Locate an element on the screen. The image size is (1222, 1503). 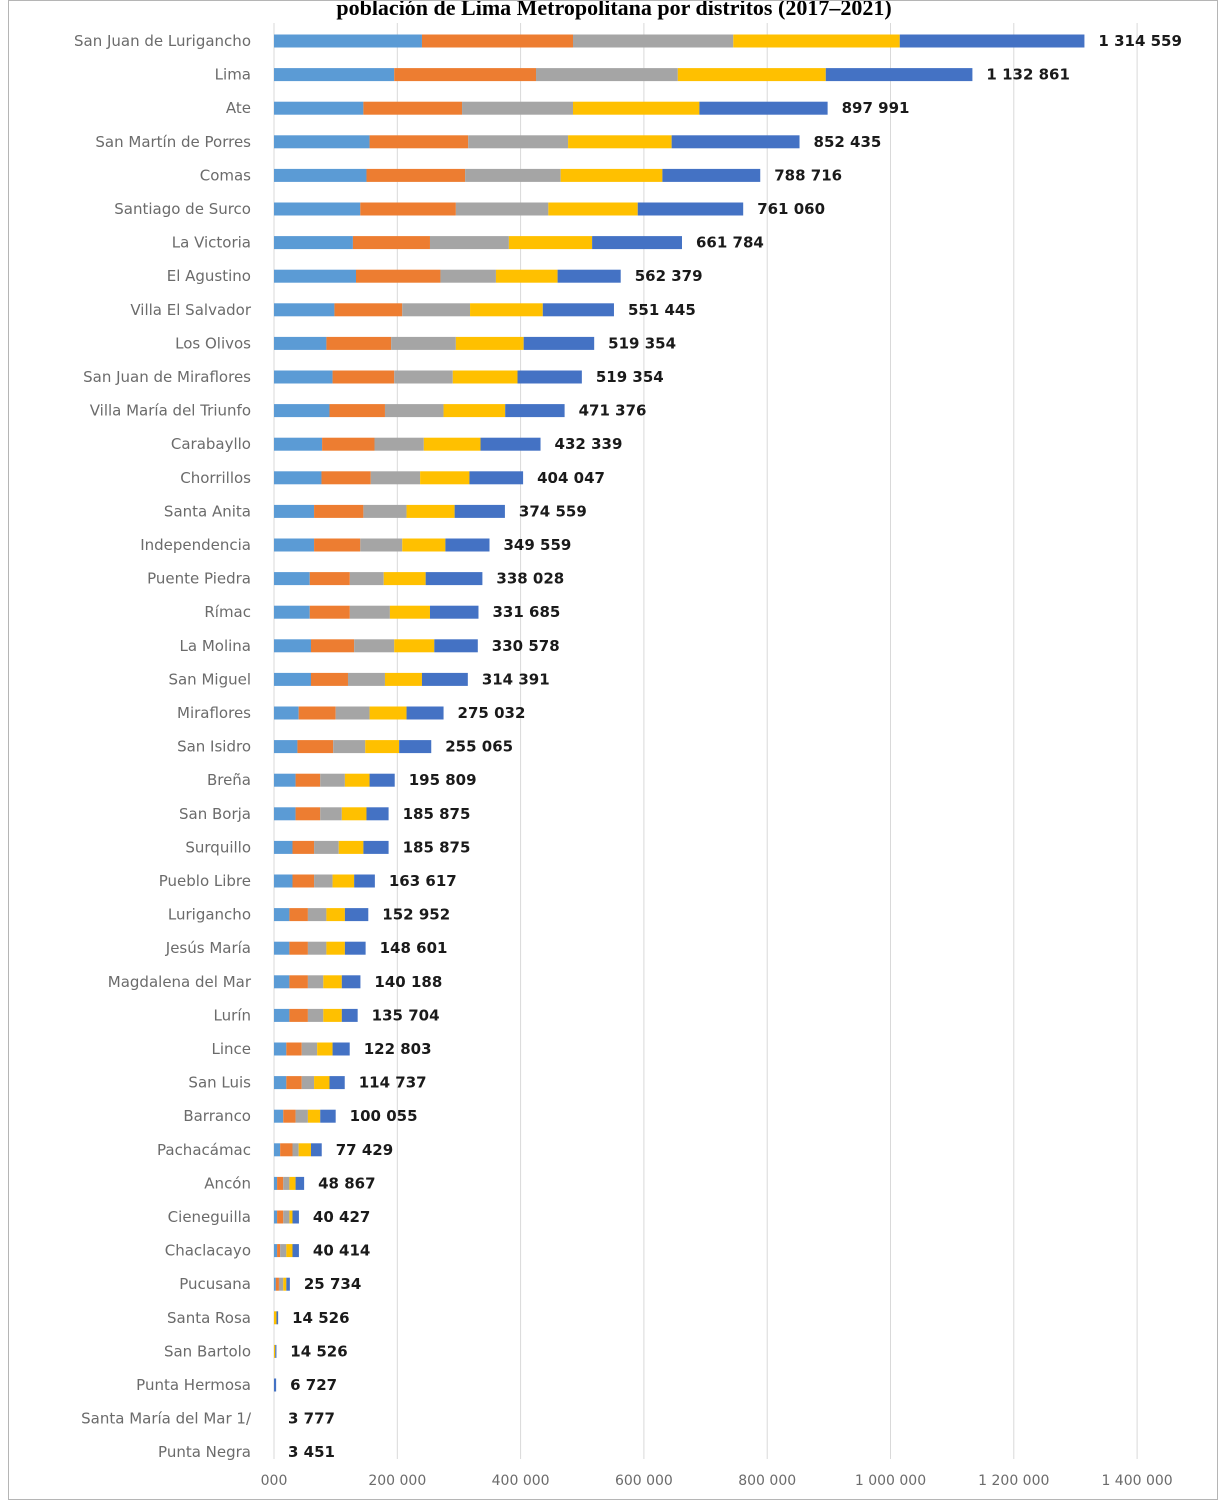
category-label: San Juan de Lurigancho is located at coordinates (162, 41).